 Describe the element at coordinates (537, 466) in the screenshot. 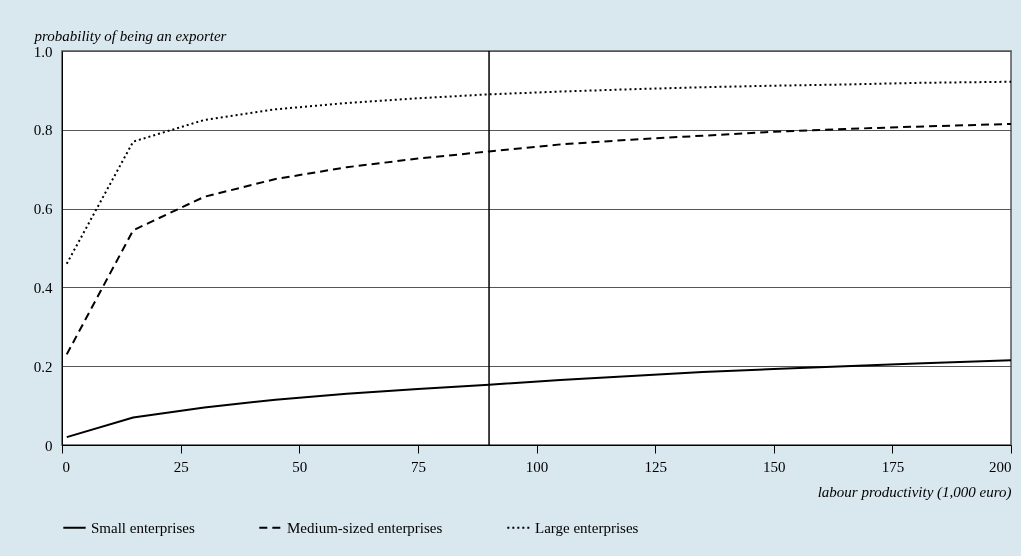

I see `x-tick-label: 100` at that location.